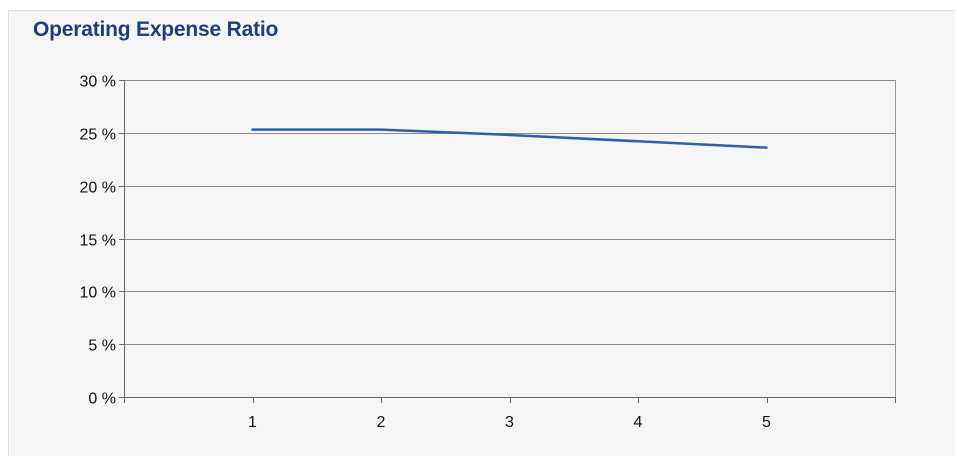 This screenshot has height=456, width=957. I want to click on x-tick-label: 3, so click(509, 422).